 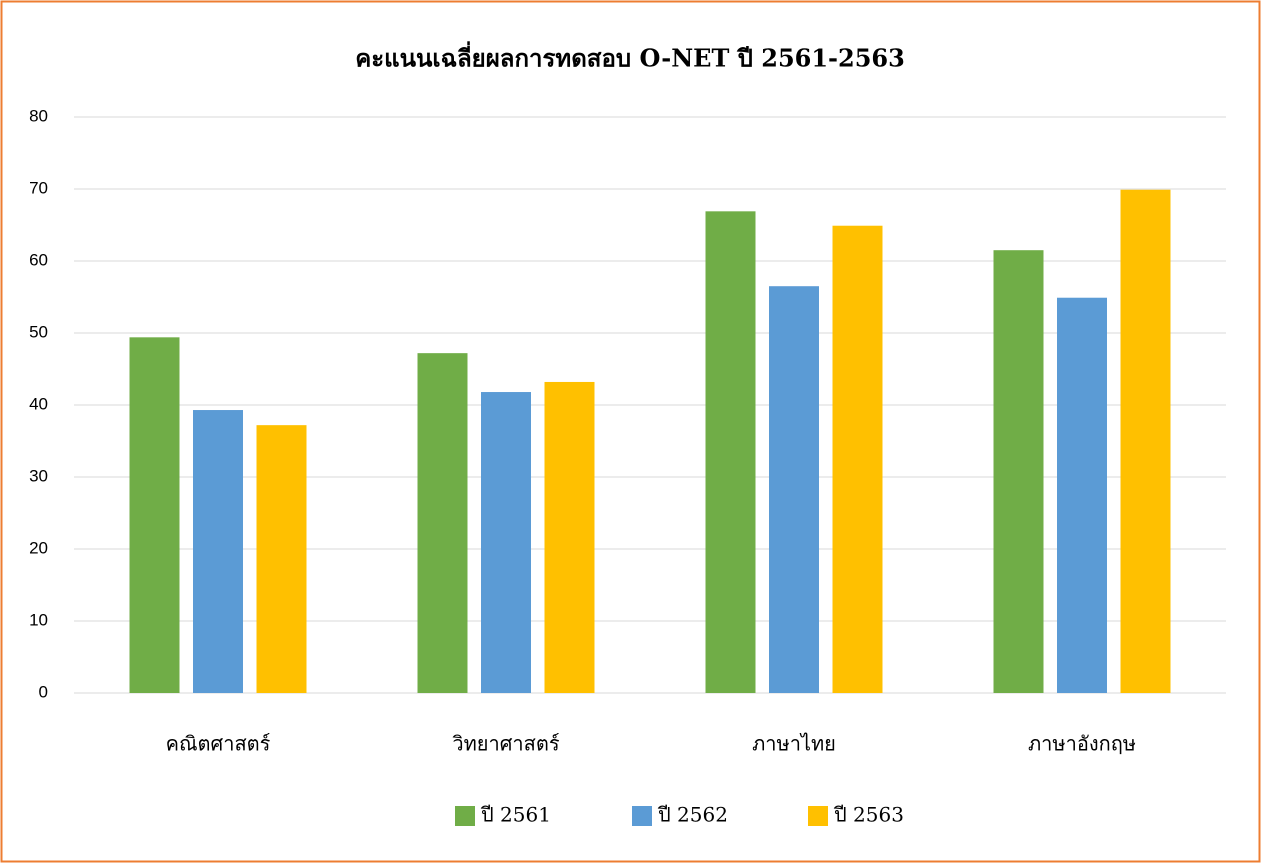 I want to click on x-tick-label: ภาษาอังกฤษ, so click(x=1082, y=744).